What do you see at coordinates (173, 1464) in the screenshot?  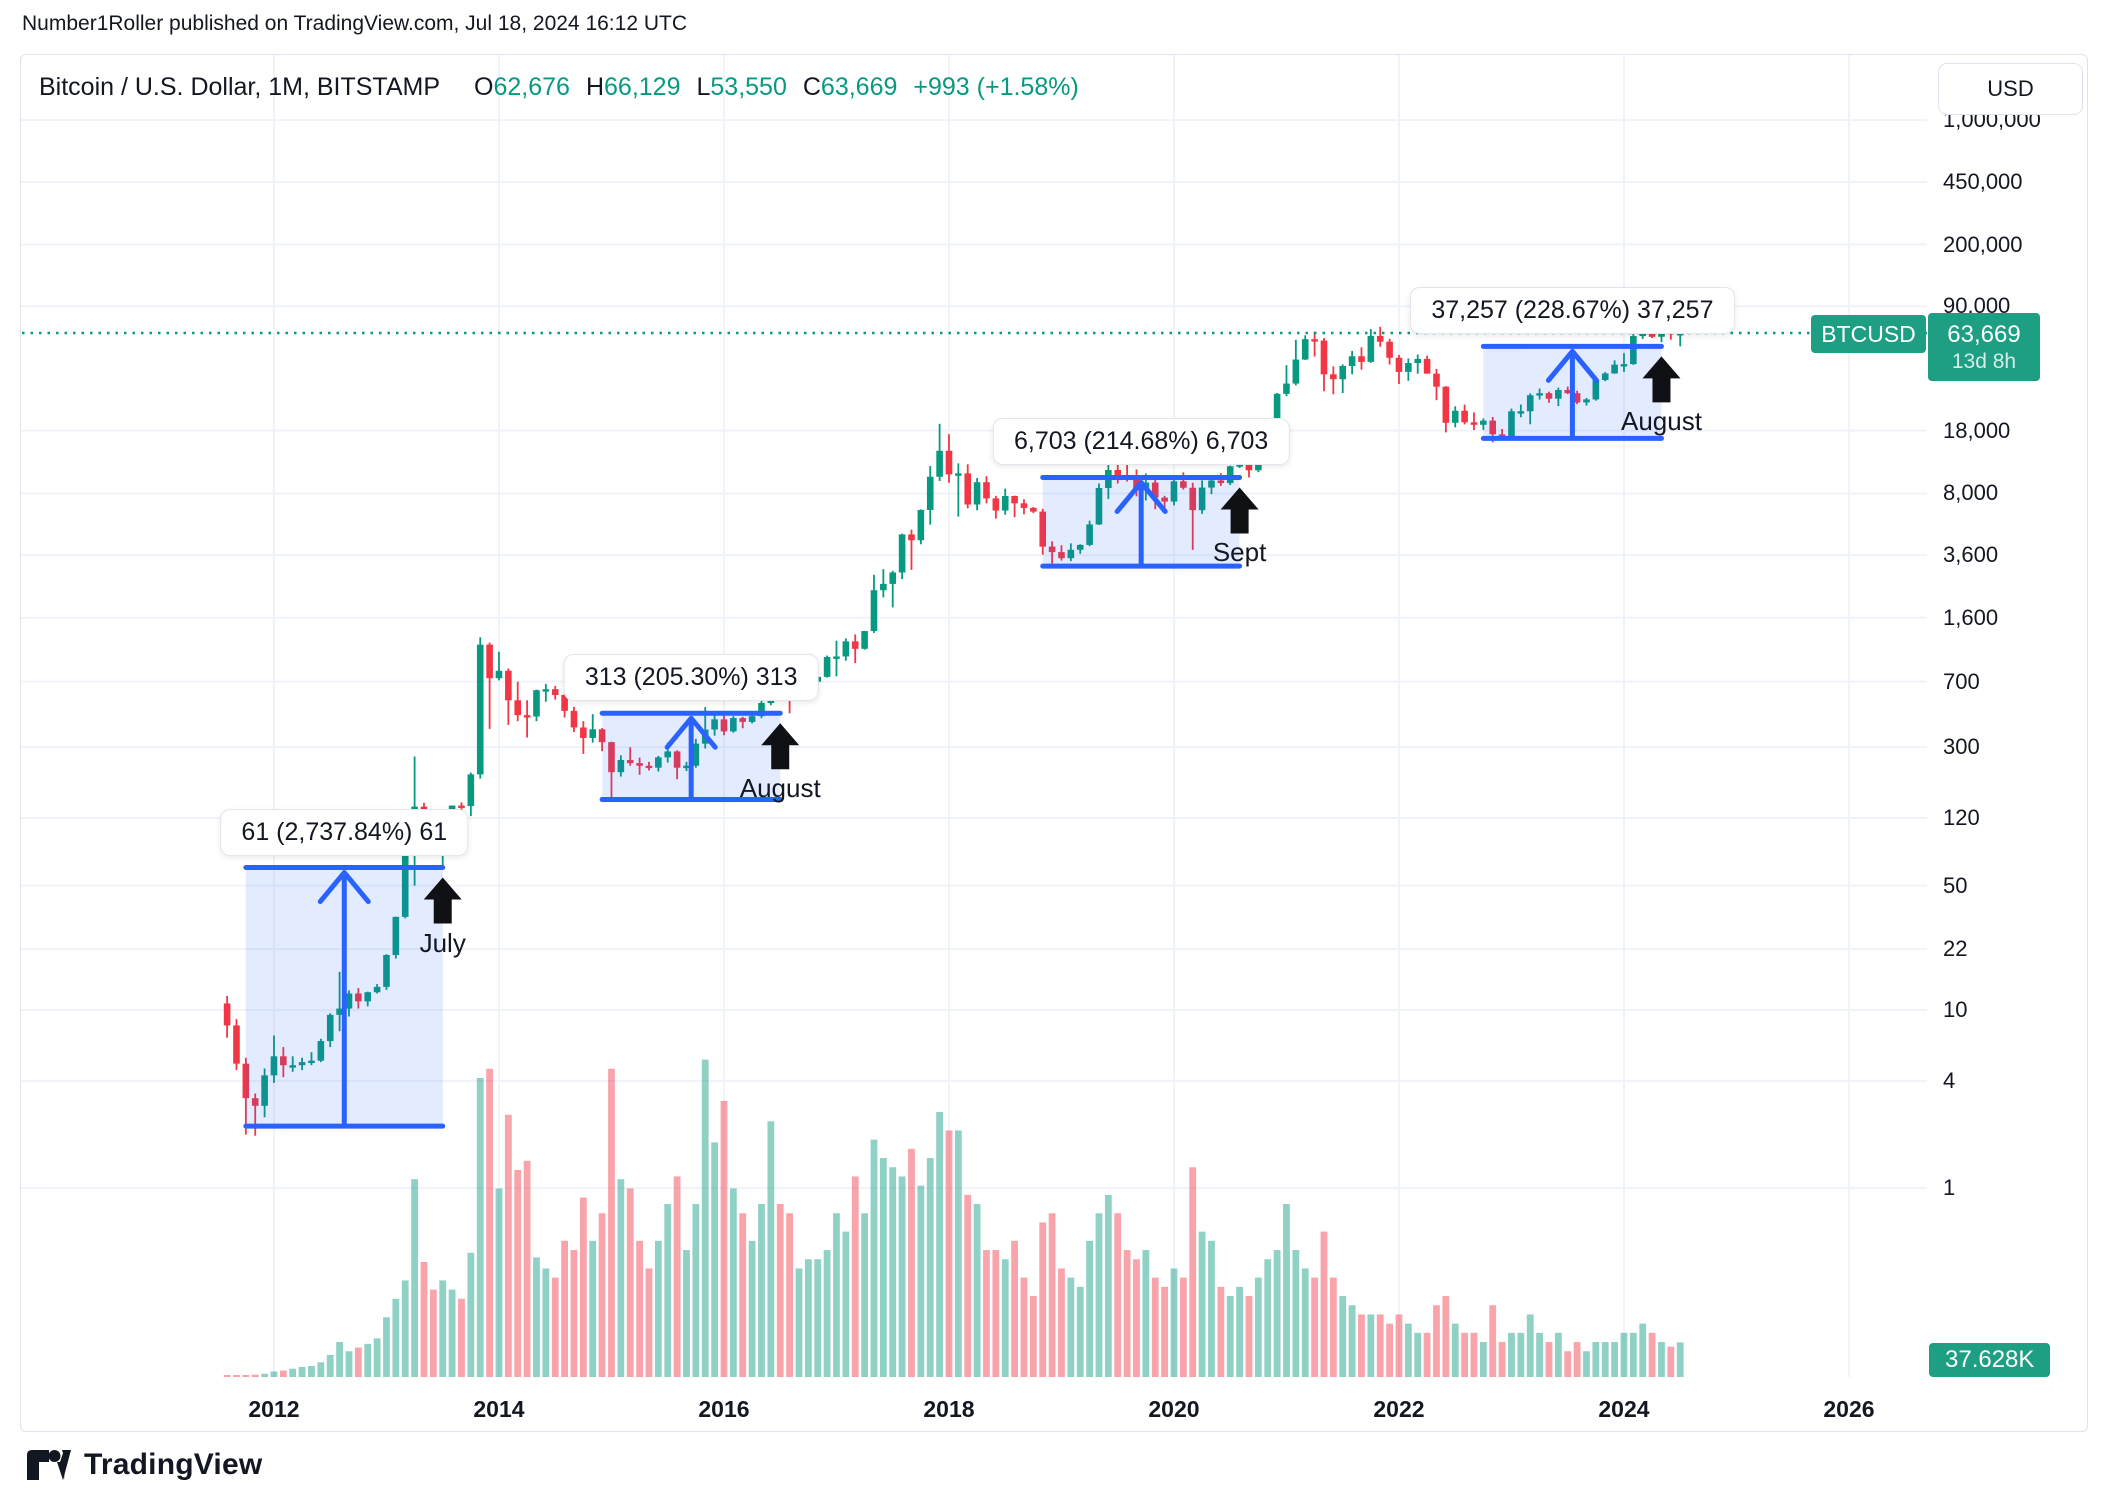 I see `tradingview-brand-text: TradingView` at bounding box center [173, 1464].